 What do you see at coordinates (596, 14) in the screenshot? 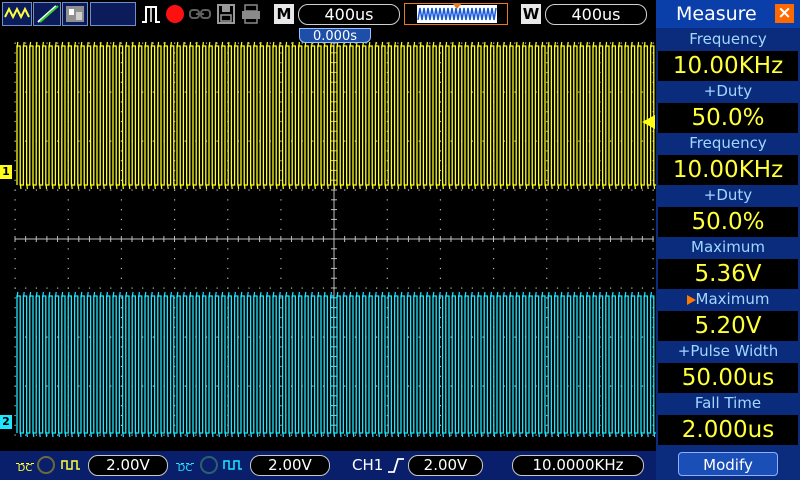
I see `window-timebase-value: 400us` at bounding box center [596, 14].